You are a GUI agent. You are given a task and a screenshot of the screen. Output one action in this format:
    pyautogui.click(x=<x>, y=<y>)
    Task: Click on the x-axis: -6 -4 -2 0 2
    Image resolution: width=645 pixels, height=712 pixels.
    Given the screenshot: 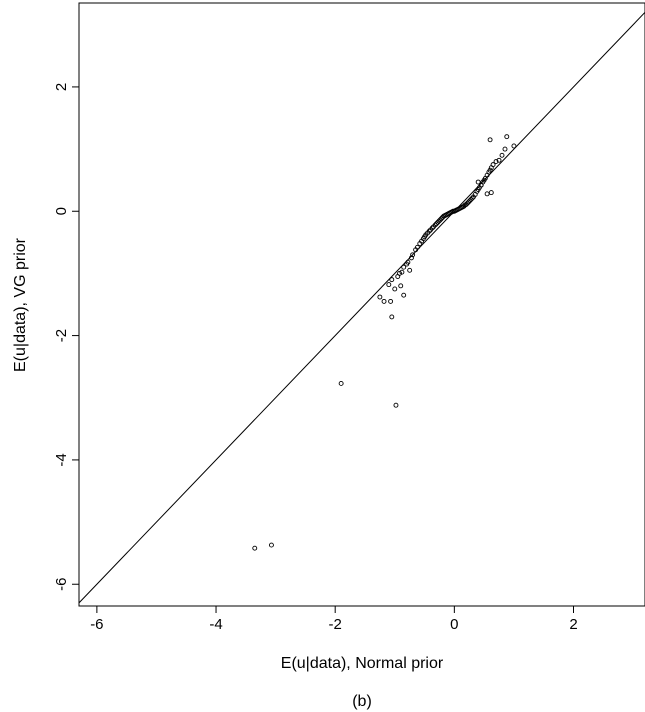 What is the action you would take?
    pyautogui.click(x=334, y=619)
    